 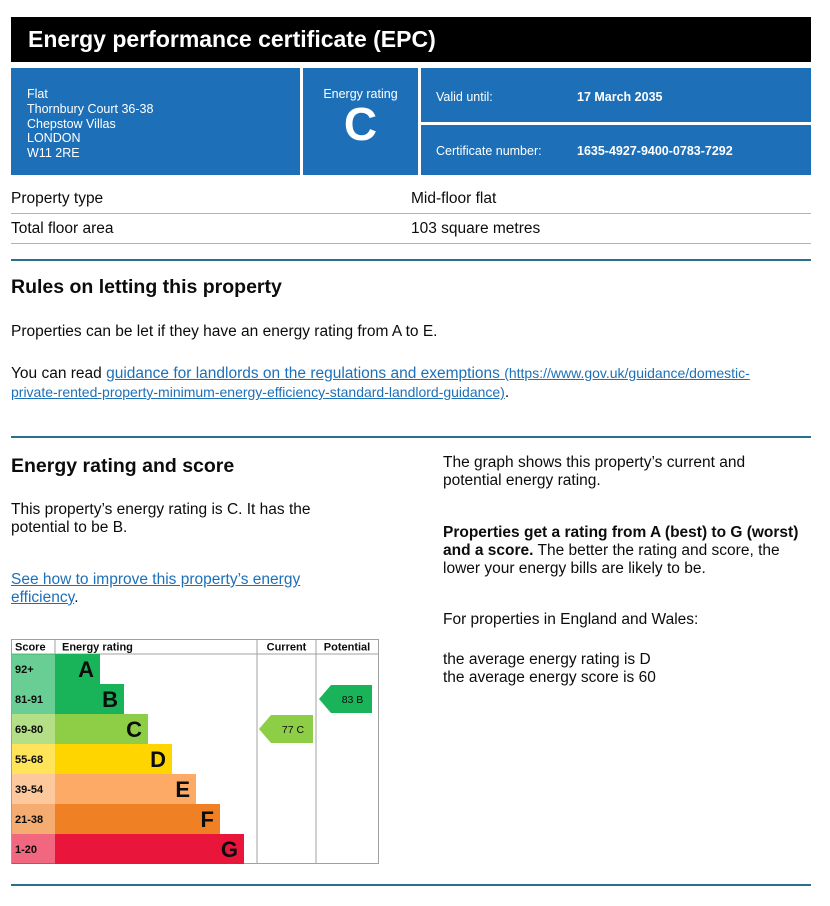 I want to click on property-type-value: Mid-floor flat, so click(x=454, y=198).